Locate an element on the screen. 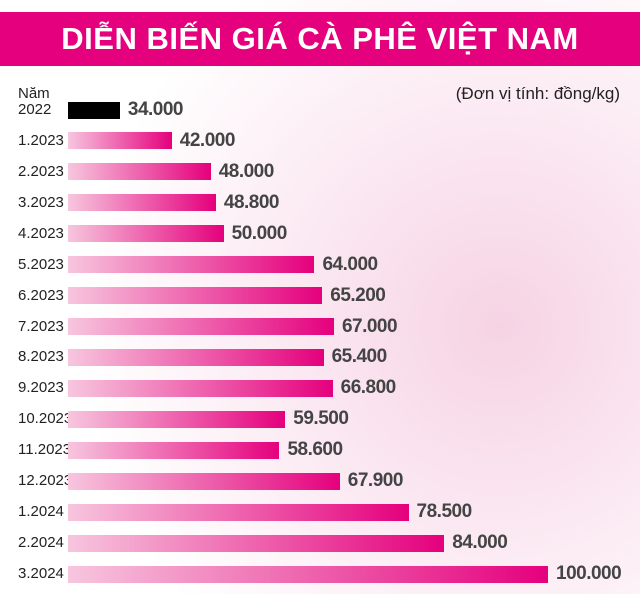 The image size is (640, 594). chart-title: DIỄN BIẾN GIÁ CÀ PHÊ VIỆT NAM is located at coordinates (320, 39).